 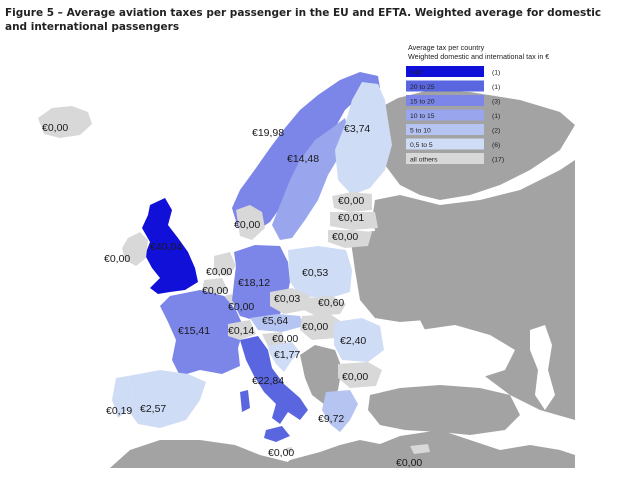 I want to click on czech-shape, so click(x=290, y=301).